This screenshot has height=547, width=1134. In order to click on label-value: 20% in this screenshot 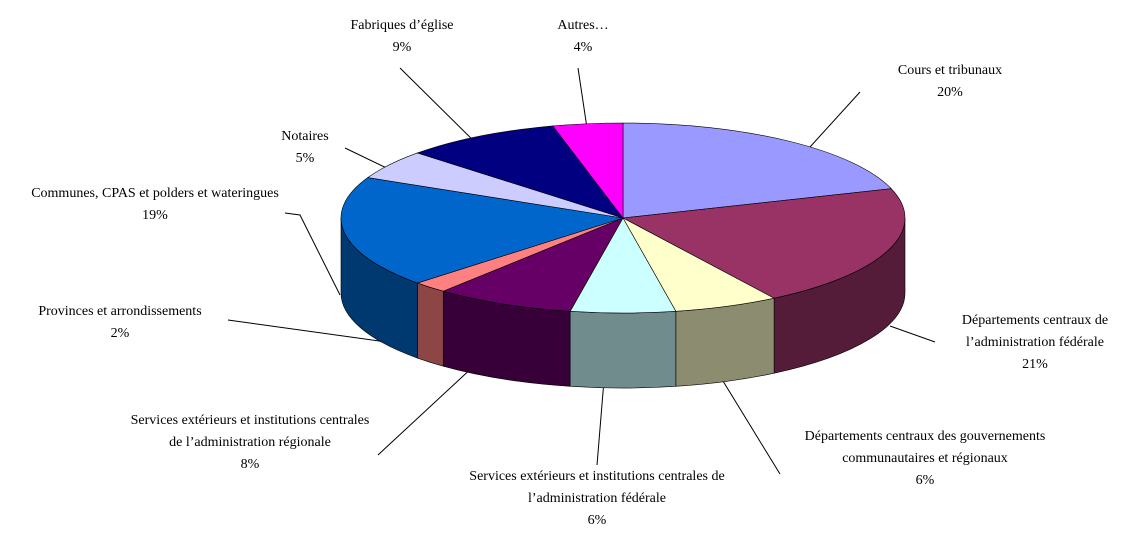, I will do `click(950, 92)`.